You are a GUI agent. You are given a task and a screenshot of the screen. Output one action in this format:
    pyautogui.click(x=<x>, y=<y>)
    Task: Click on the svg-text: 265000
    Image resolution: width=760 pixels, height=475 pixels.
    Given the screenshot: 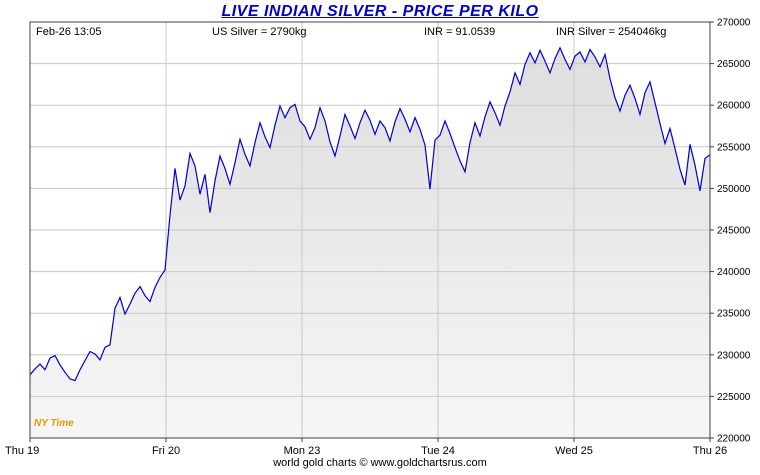 What is the action you would take?
    pyautogui.click(x=734, y=64)
    